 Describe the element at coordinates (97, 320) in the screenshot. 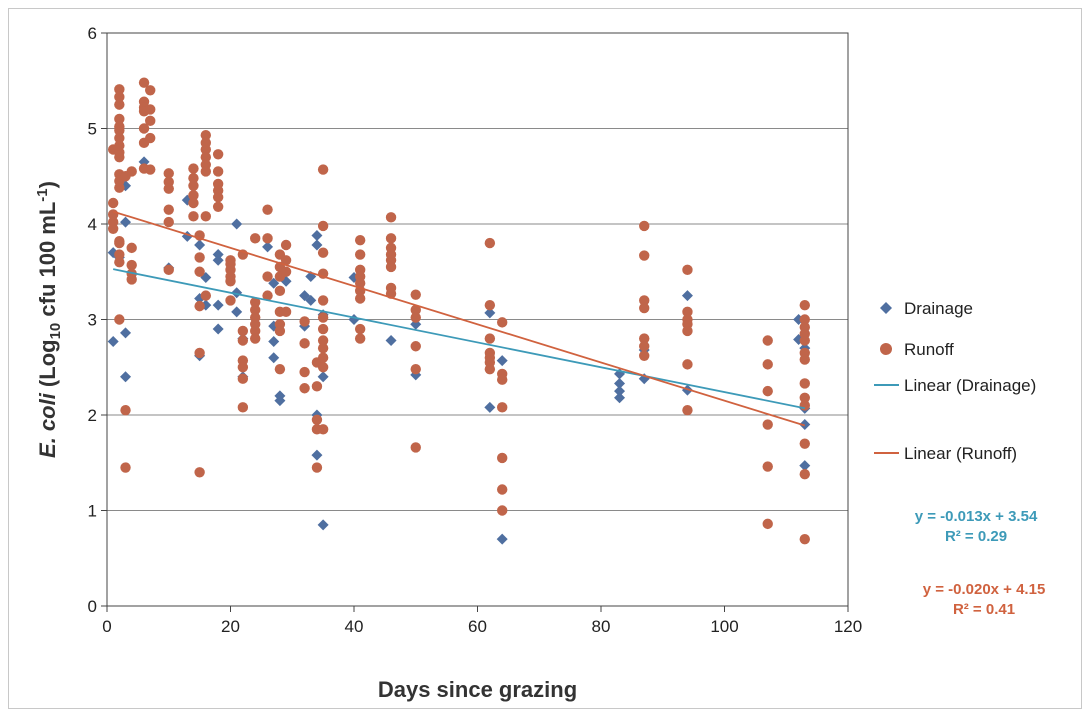

I see `y-axis-ticks: 0 1 2 3 4 5 6` at that location.